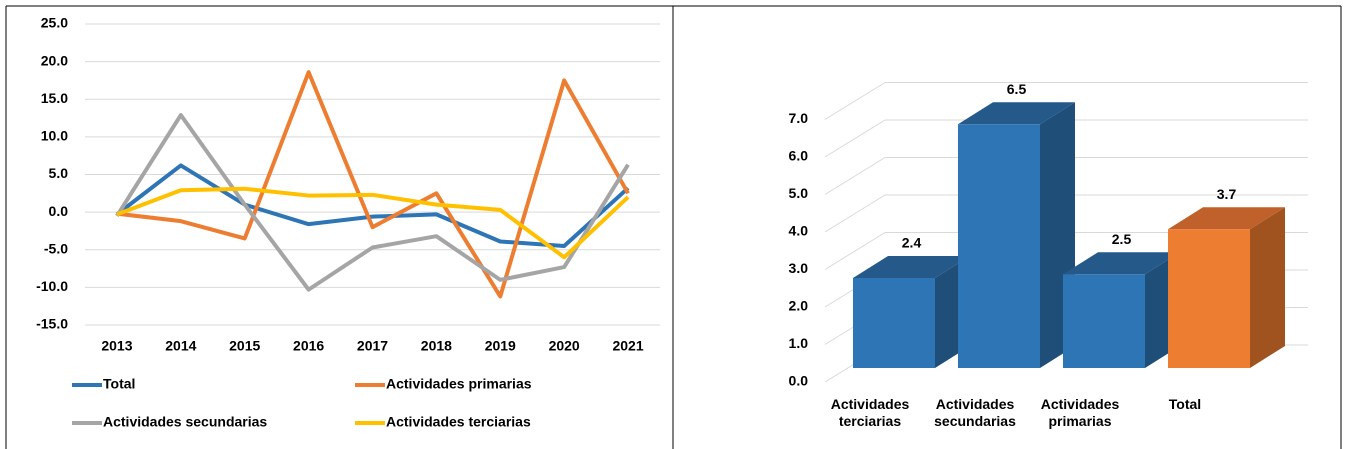 The image size is (1347, 449). Describe the element at coordinates (54, 23) in the screenshot. I see `y-tick-label: 25.0` at that location.